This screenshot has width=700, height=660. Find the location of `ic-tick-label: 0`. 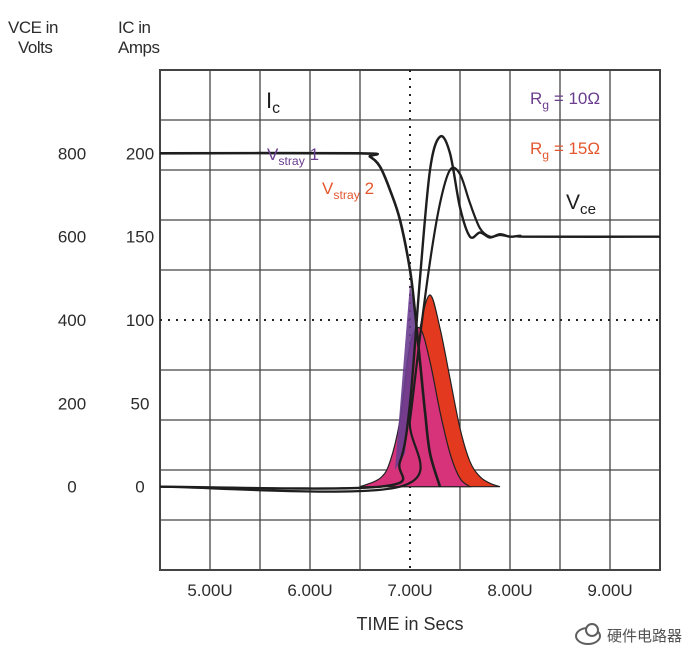

ic-tick-label: 0 is located at coordinates (139, 487).